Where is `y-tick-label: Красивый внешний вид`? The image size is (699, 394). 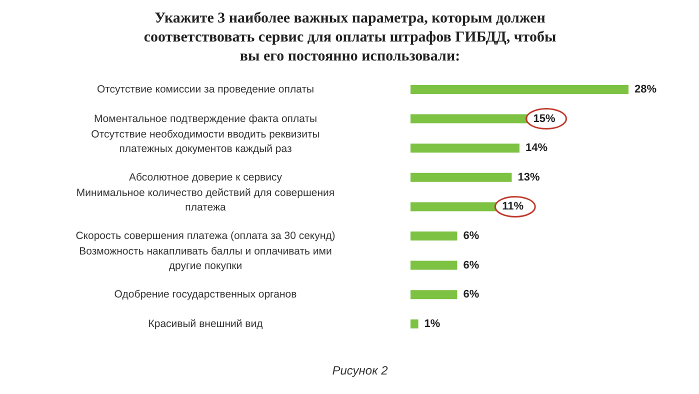 y-tick-label: Красивый внешний вид is located at coordinates (205, 324).